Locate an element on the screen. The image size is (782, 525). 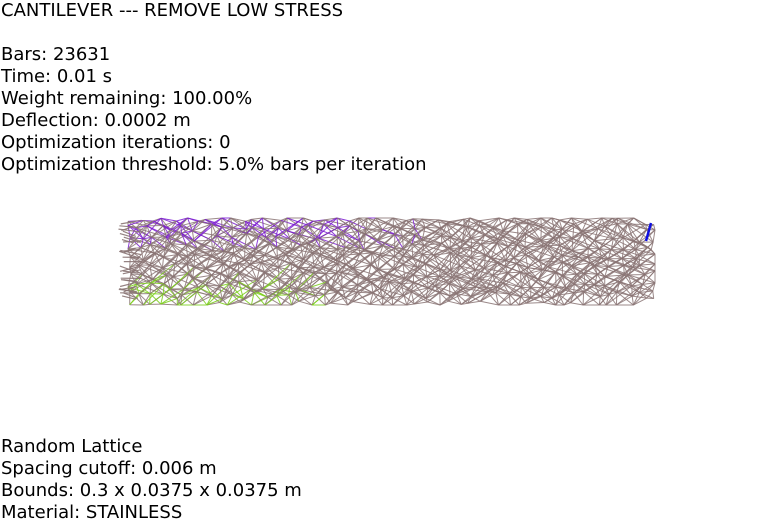
optimization-iterations: Optimization iterations: 0 is located at coordinates (116, 142).